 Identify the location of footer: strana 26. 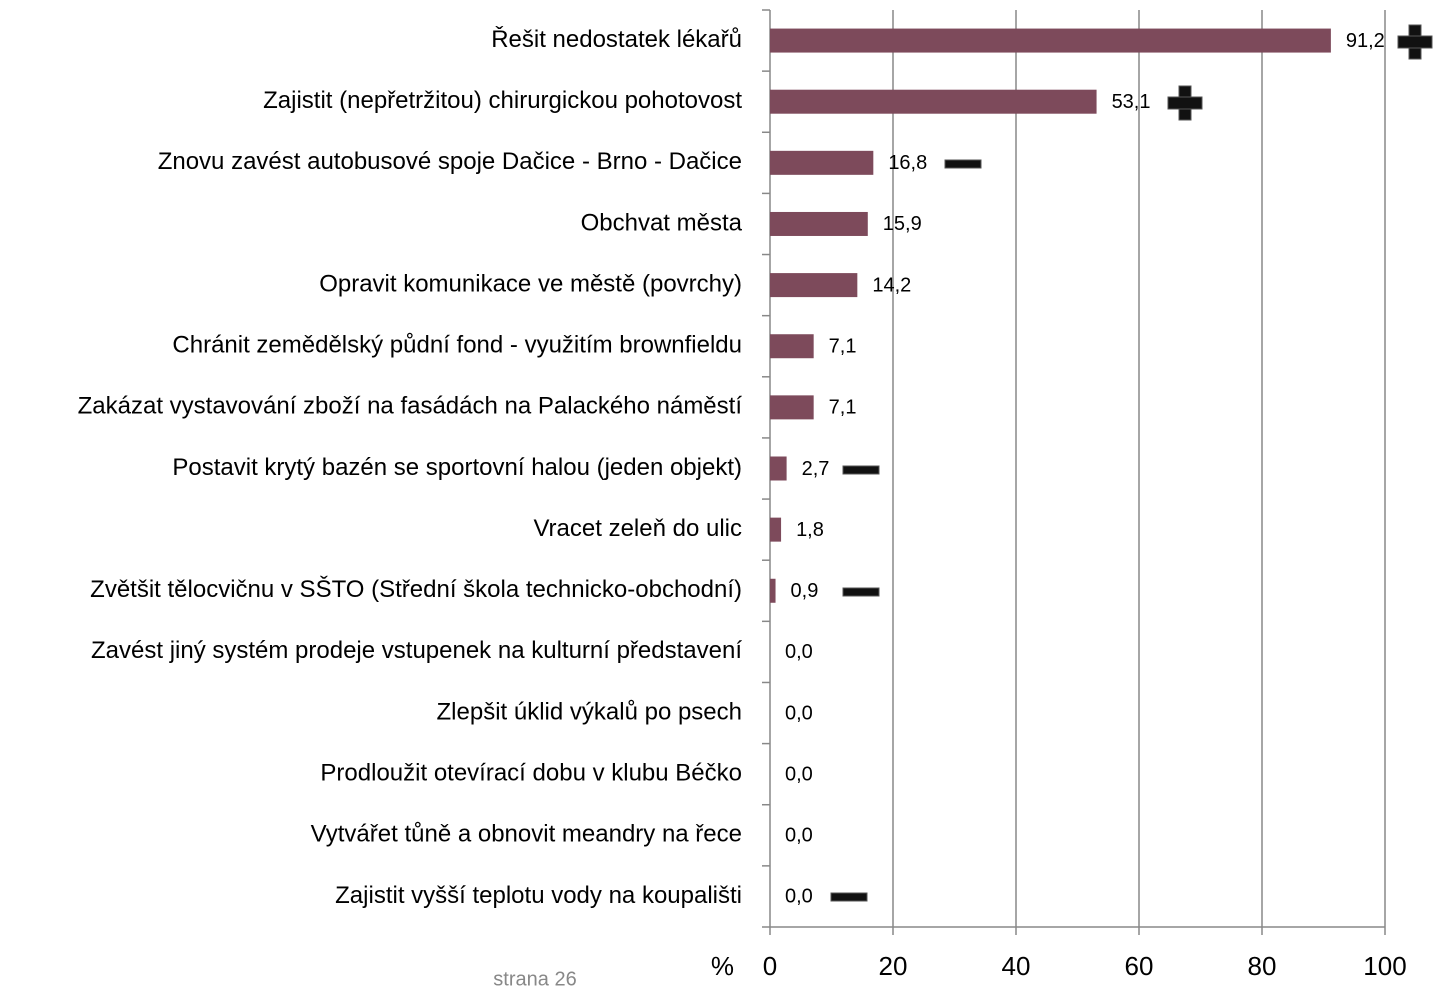
(534, 979).